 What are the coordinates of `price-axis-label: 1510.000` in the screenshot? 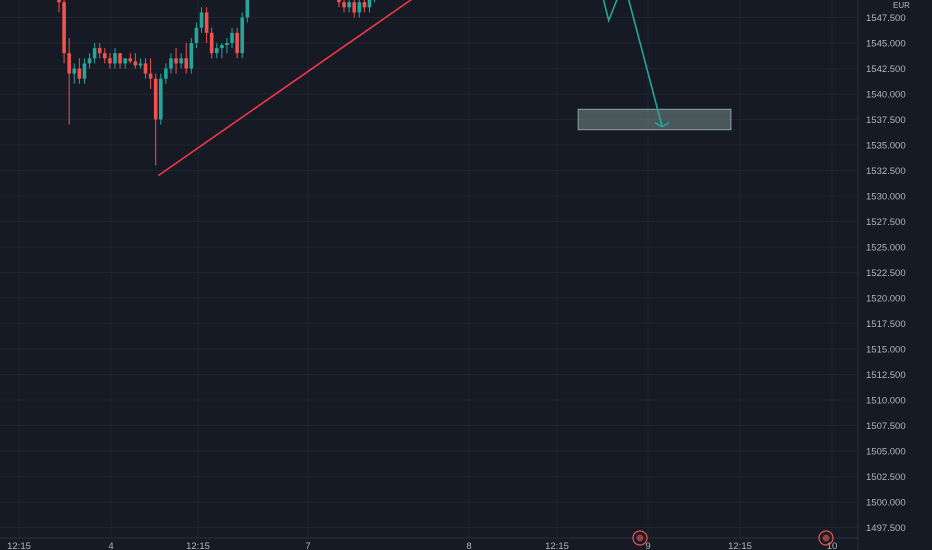 It's located at (886, 401).